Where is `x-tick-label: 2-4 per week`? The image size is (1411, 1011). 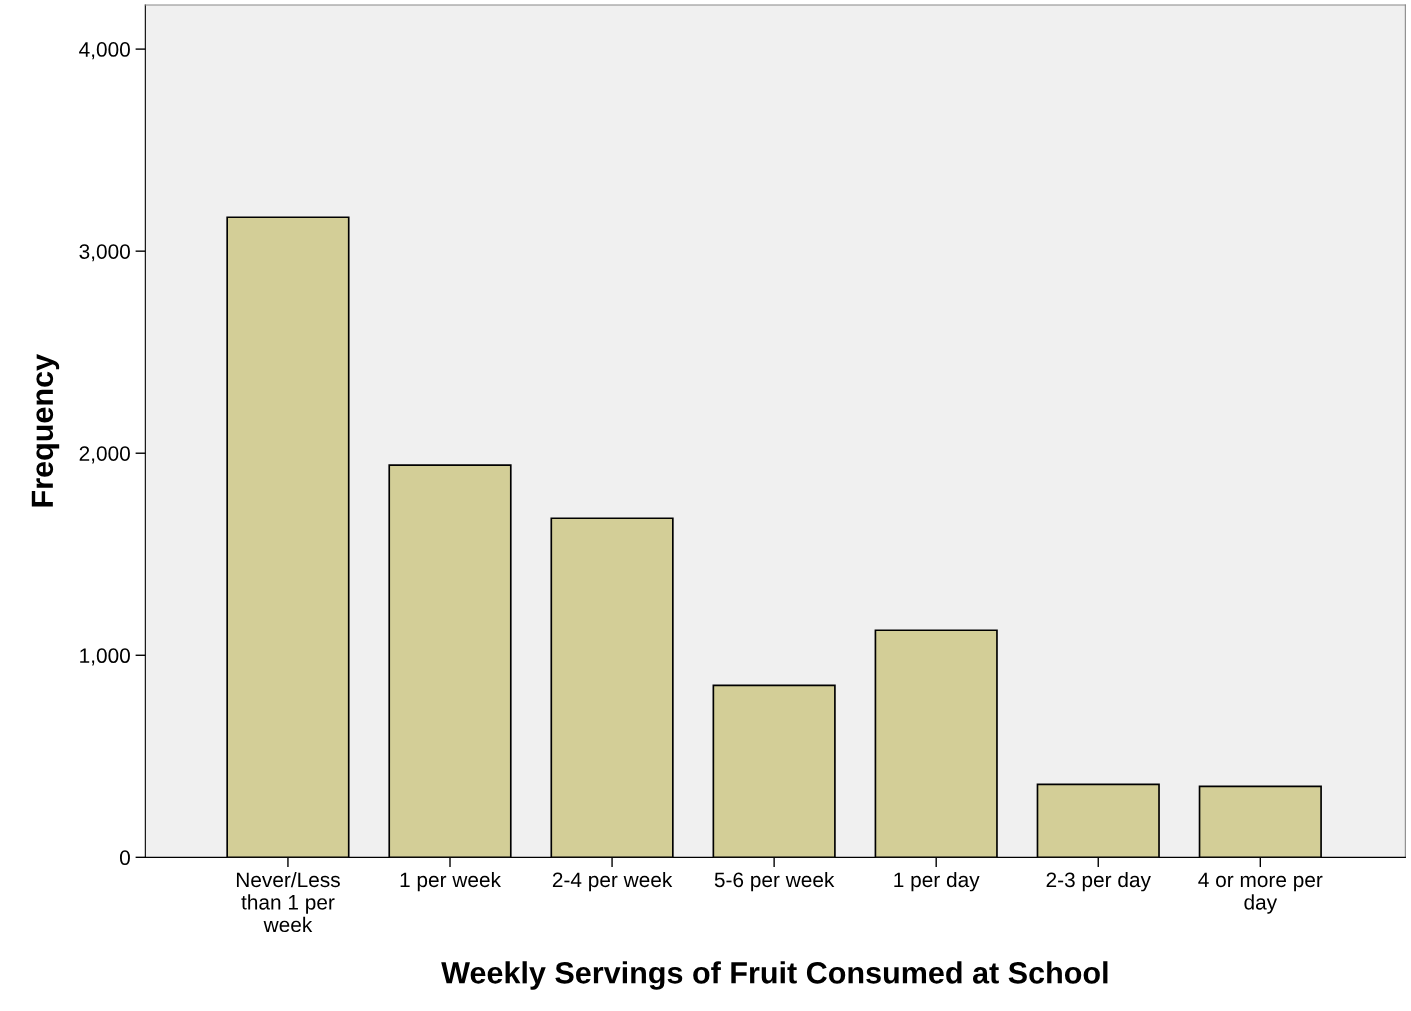
x-tick-label: 2-4 per week is located at coordinates (612, 881).